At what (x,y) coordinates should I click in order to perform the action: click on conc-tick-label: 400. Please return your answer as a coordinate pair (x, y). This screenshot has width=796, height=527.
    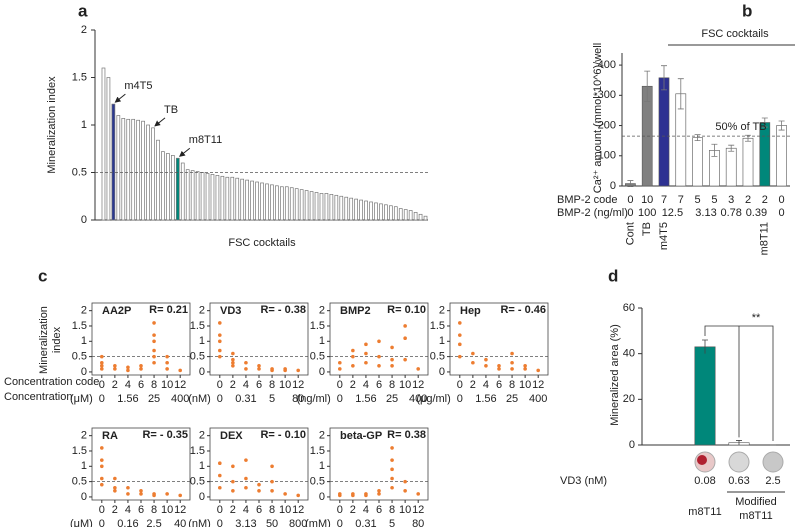
    Looking at the image, I should click on (538, 399).